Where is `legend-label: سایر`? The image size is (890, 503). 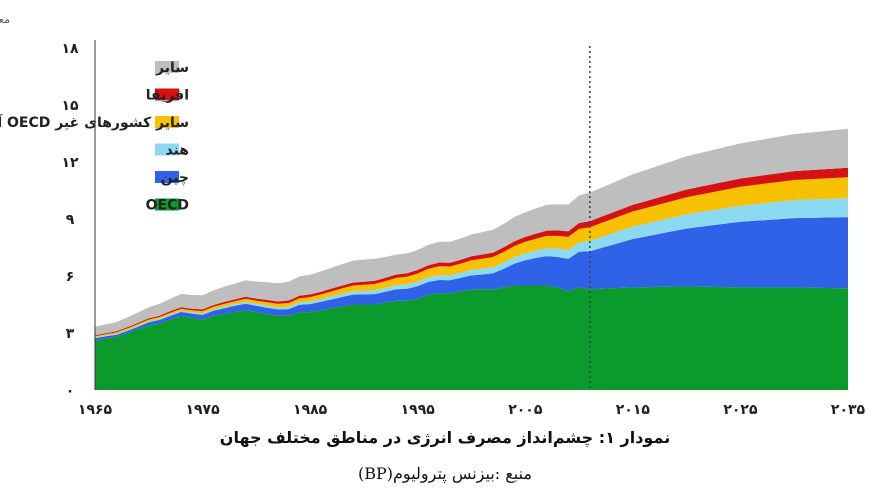 legend-label: سایر is located at coordinates (172, 68).